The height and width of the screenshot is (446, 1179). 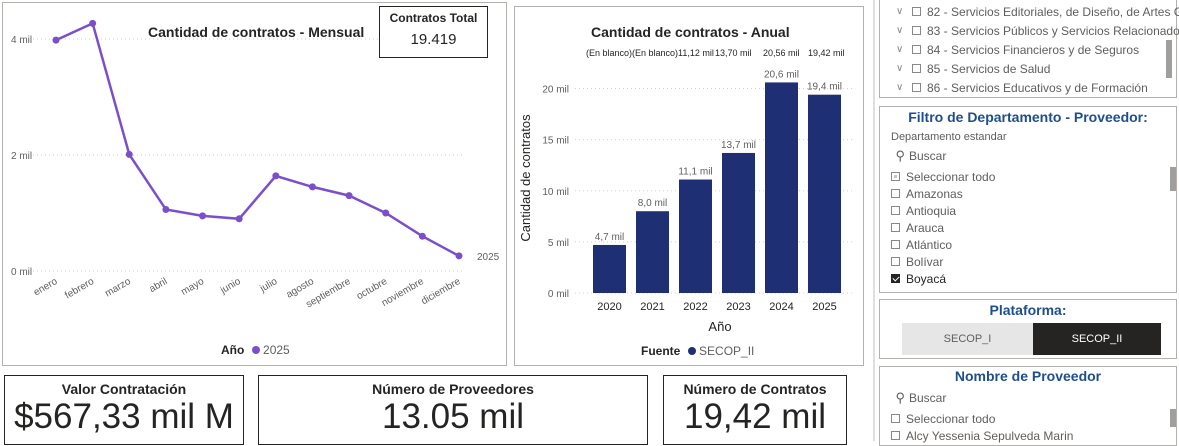 I want to click on annual-legend-label: Fuente, so click(x=661, y=351).